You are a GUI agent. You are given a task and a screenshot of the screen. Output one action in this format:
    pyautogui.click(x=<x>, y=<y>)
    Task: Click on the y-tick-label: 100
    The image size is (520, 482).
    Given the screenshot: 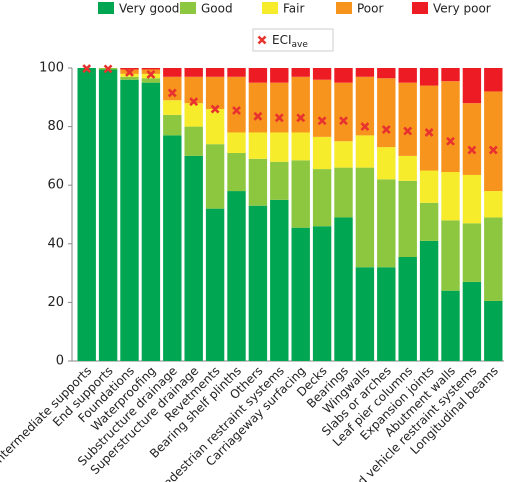 What is the action you would take?
    pyautogui.click(x=51, y=68)
    